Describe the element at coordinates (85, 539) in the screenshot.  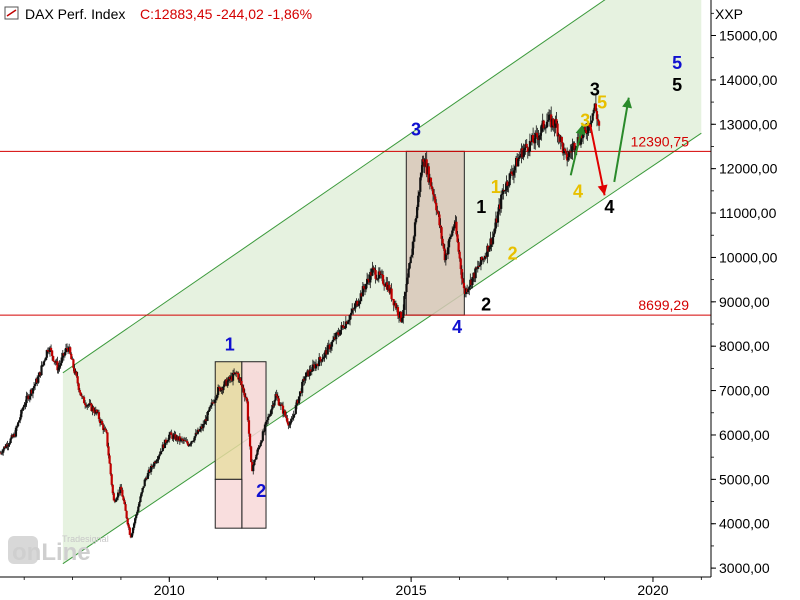
I see `watermark-brand-small: Tradesignal` at that location.